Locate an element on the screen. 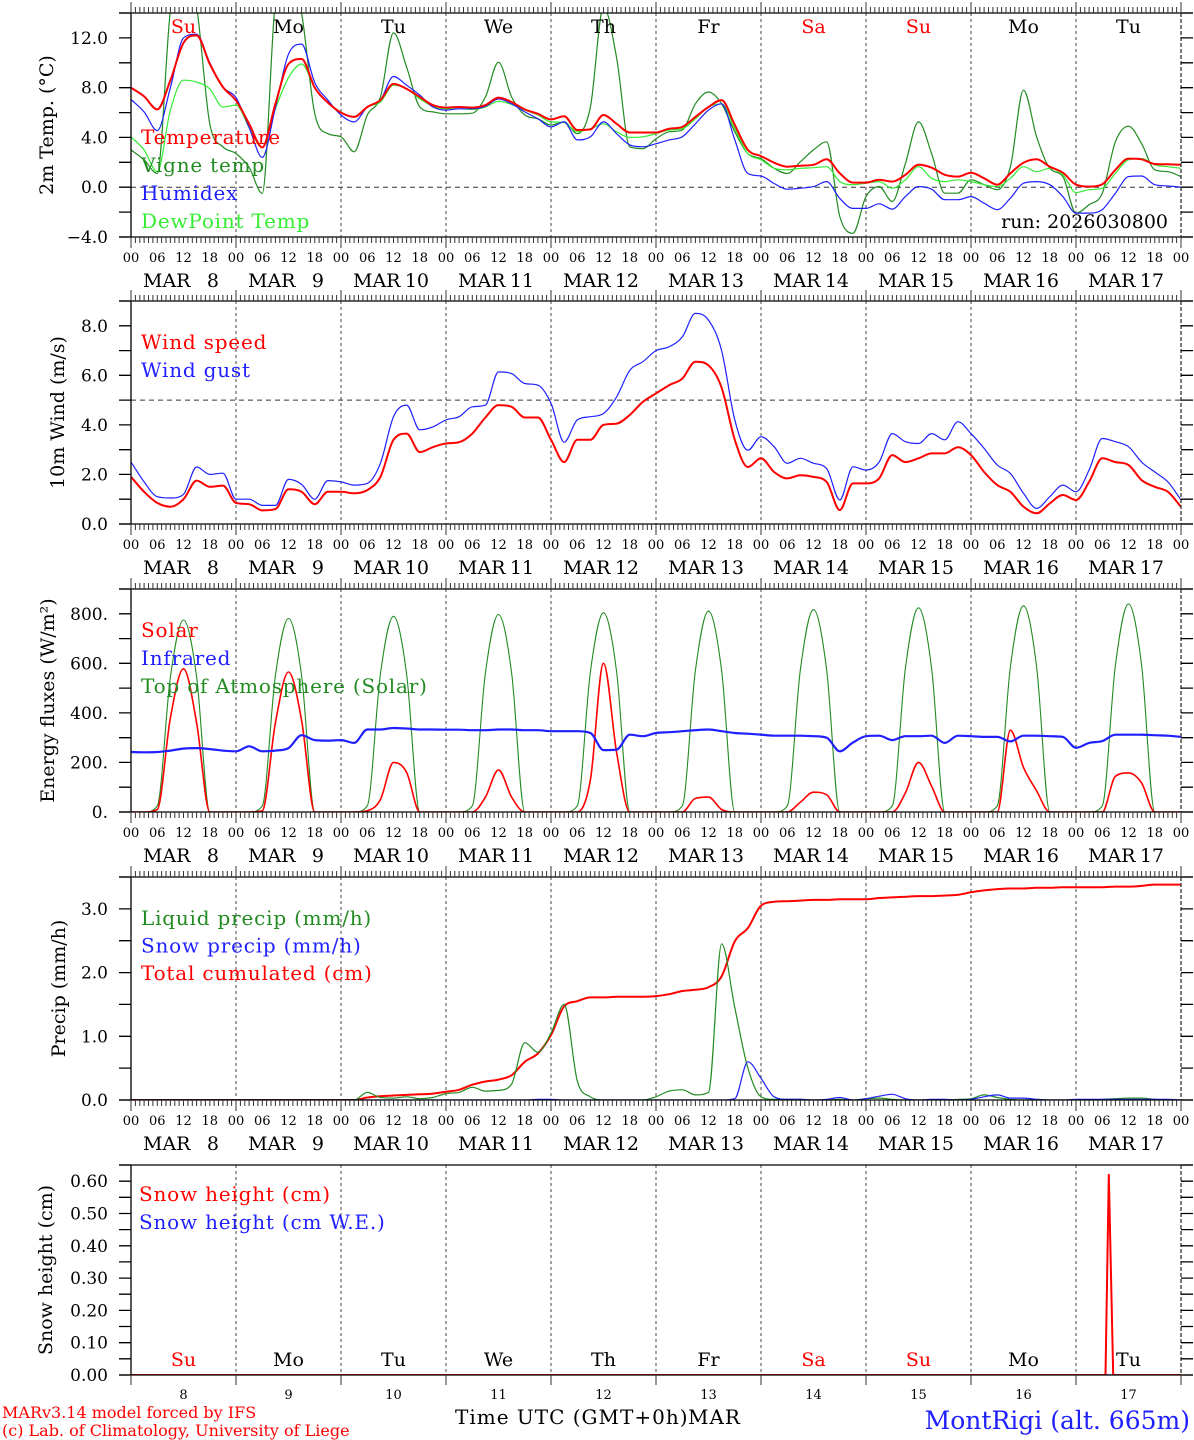 Image resolution: width=1194 pixels, height=1440 pixels. legend-wind-speed: Wind speed is located at coordinates (204, 342).